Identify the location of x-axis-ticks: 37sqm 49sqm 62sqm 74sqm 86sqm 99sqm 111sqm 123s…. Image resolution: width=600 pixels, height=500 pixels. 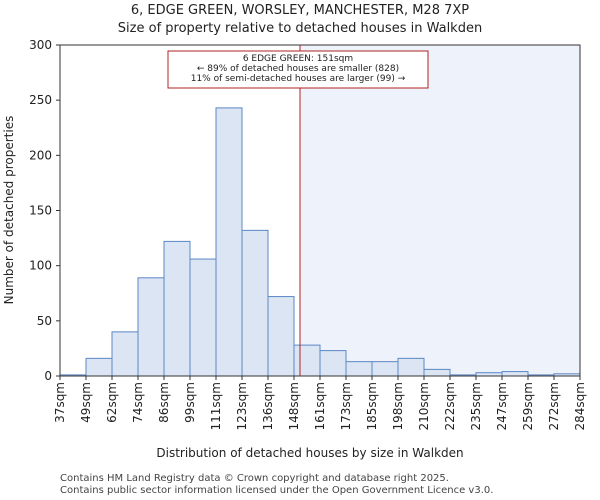
(320, 403).